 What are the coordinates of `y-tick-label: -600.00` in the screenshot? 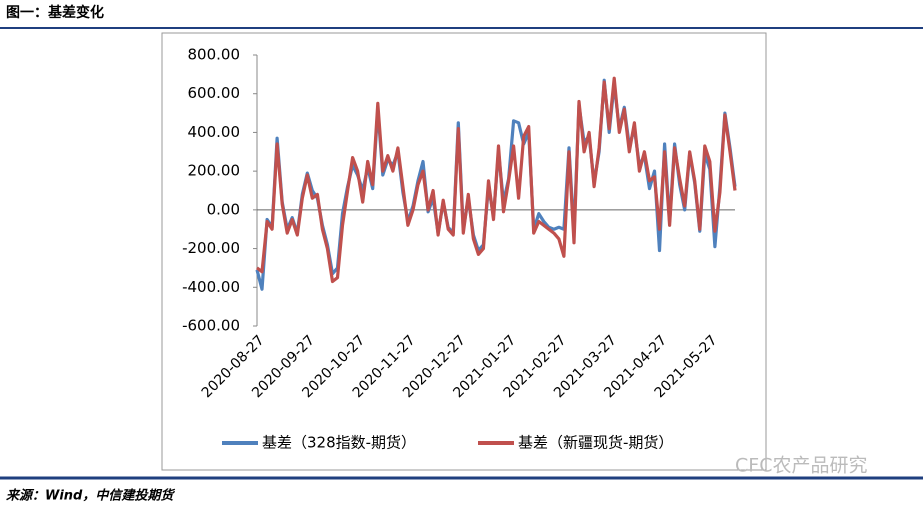 It's located at (211, 326).